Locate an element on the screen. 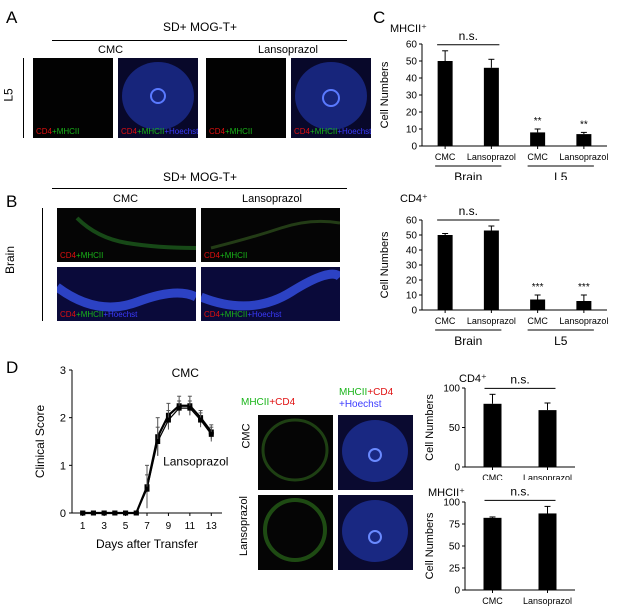 This screenshot has height=614, width=617. y-axis-label: Clinical Score is located at coordinates (40, 441).